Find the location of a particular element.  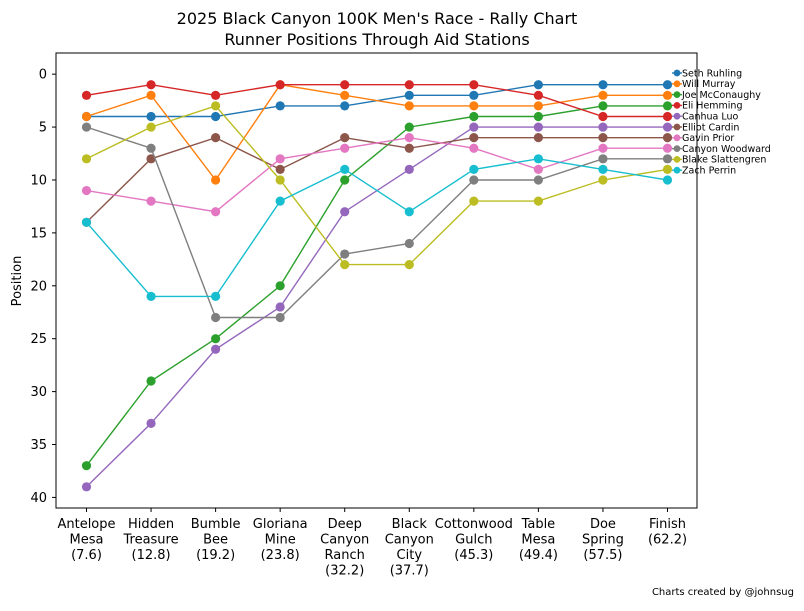

series-will-murray is located at coordinates (377, 132).